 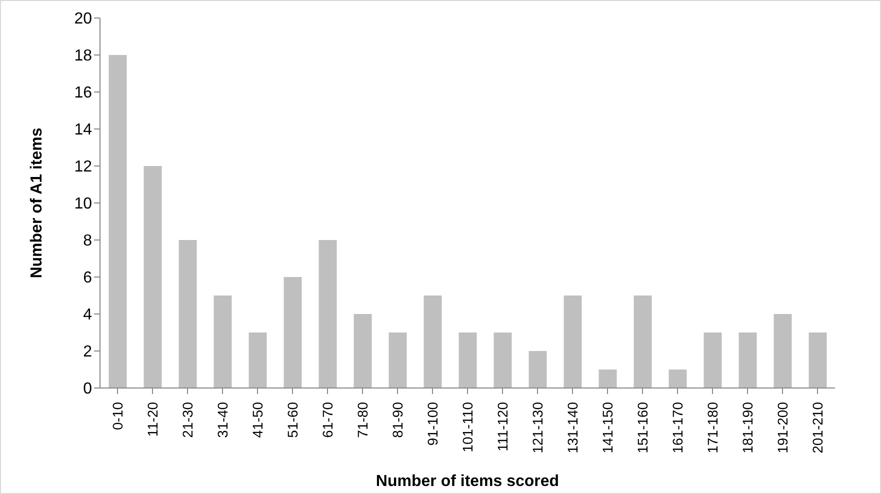 What do you see at coordinates (572, 428) in the screenshot?
I see `x-tick-label: 131-140` at bounding box center [572, 428].